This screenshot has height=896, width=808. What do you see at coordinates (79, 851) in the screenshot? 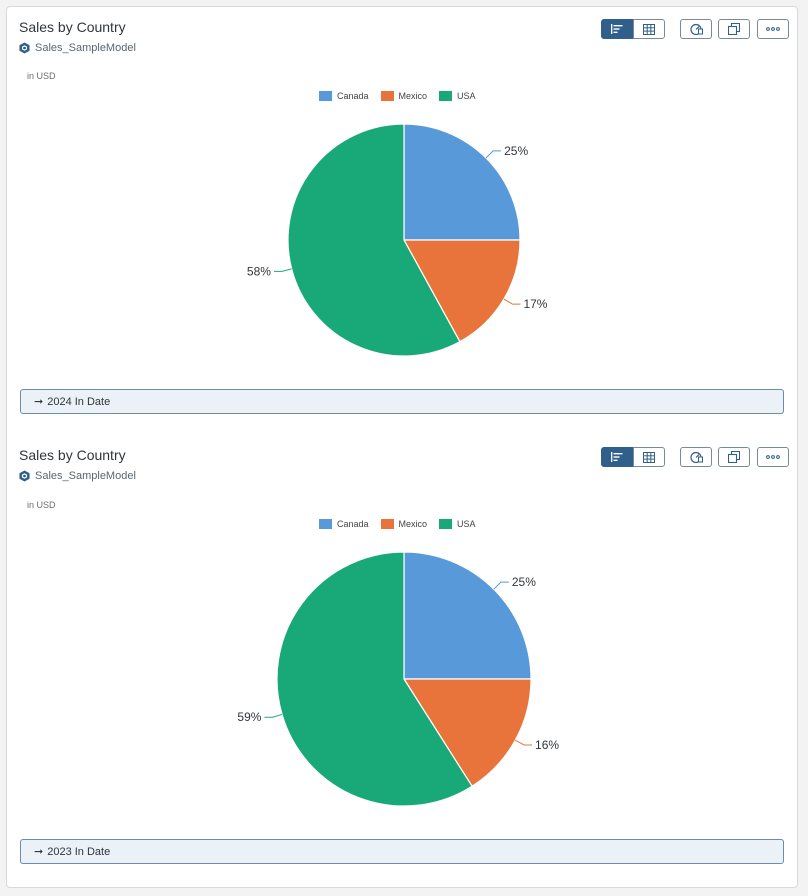
I see `filter-label: 2023 In Date` at bounding box center [79, 851].